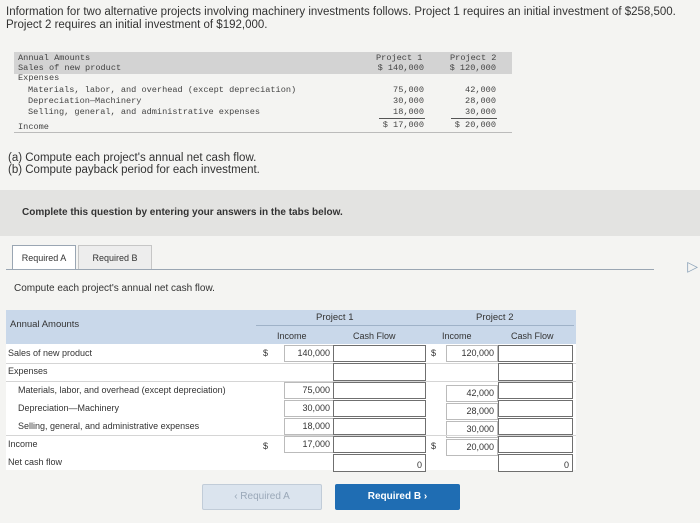 The image size is (700, 523). Describe the element at coordinates (434, 446) in the screenshot. I see `p2-income-dollar: $` at that location.